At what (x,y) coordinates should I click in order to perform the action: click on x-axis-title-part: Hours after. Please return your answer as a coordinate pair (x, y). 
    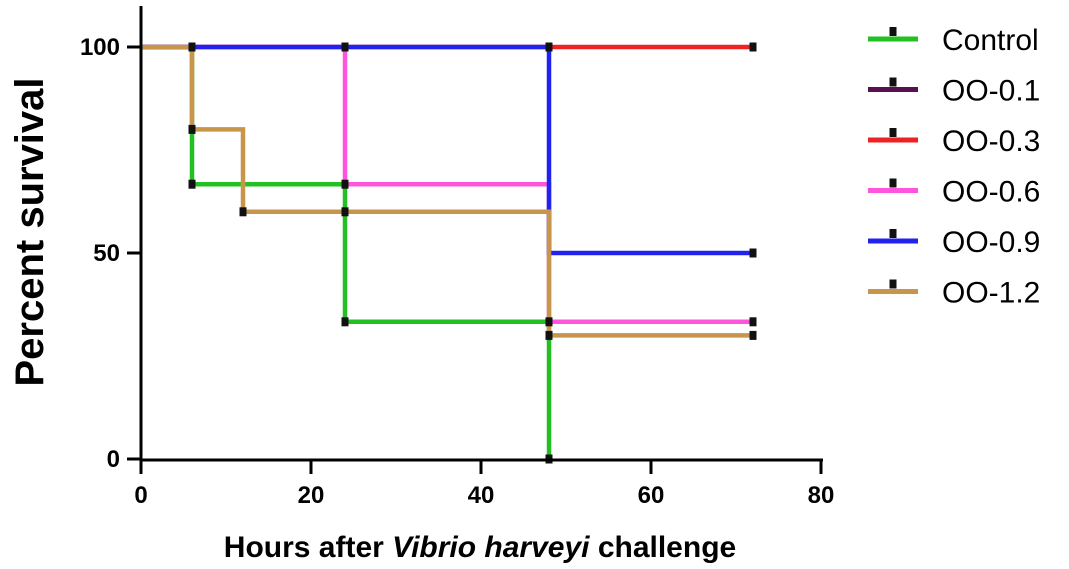
    Looking at the image, I should click on (308, 547).